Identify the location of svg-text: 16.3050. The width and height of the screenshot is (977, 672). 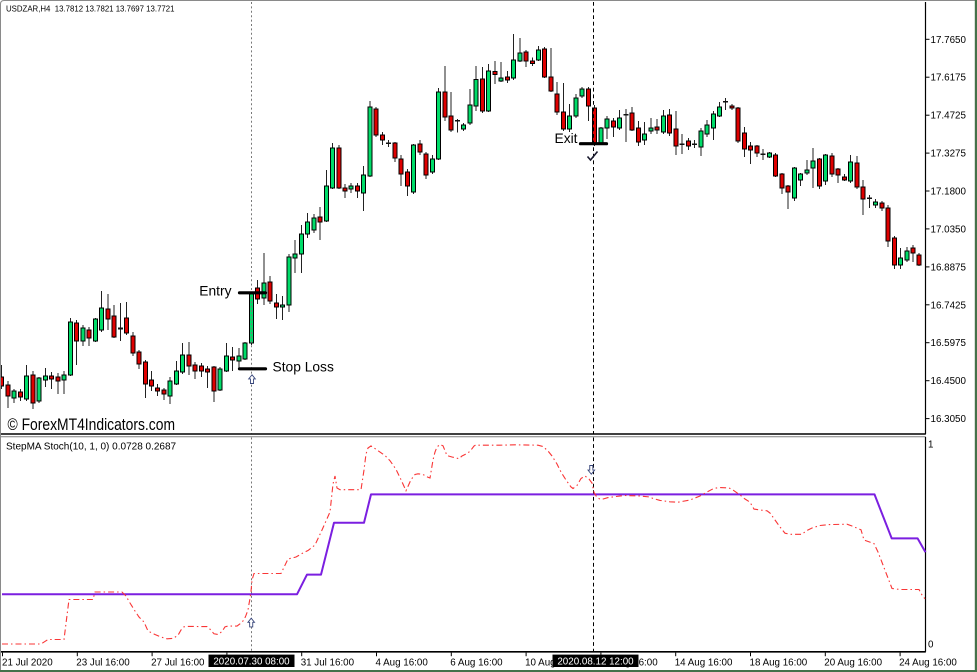
(949, 419).